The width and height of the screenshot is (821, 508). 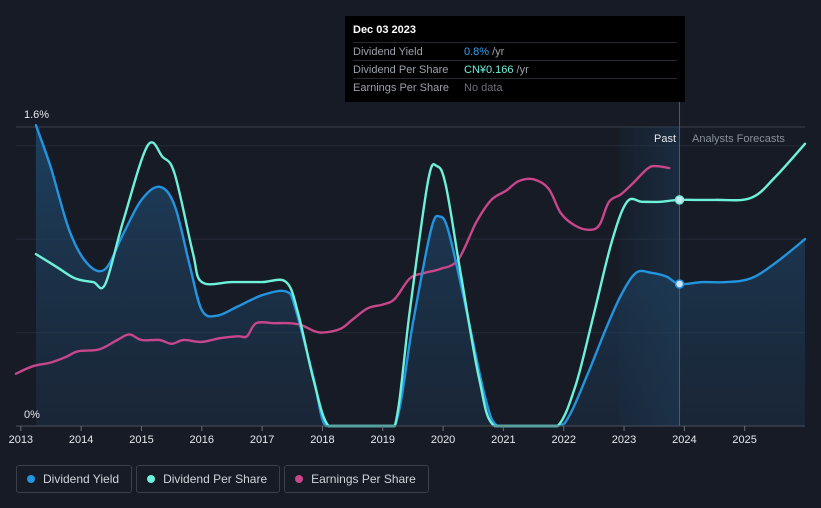 I want to click on dividend-per-share-marker, so click(x=679, y=200).